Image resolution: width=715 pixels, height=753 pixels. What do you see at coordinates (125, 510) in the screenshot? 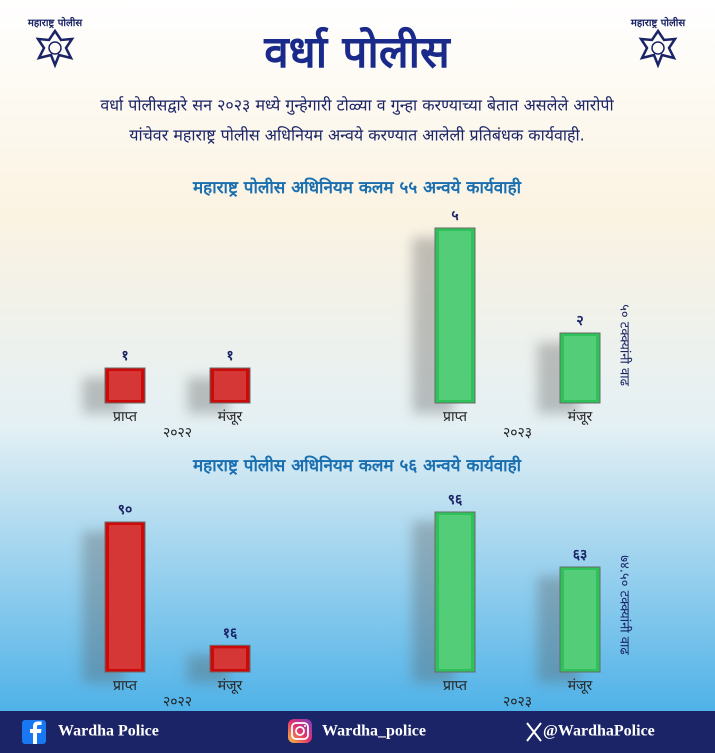
I see `value-label: ९०` at bounding box center [125, 510].